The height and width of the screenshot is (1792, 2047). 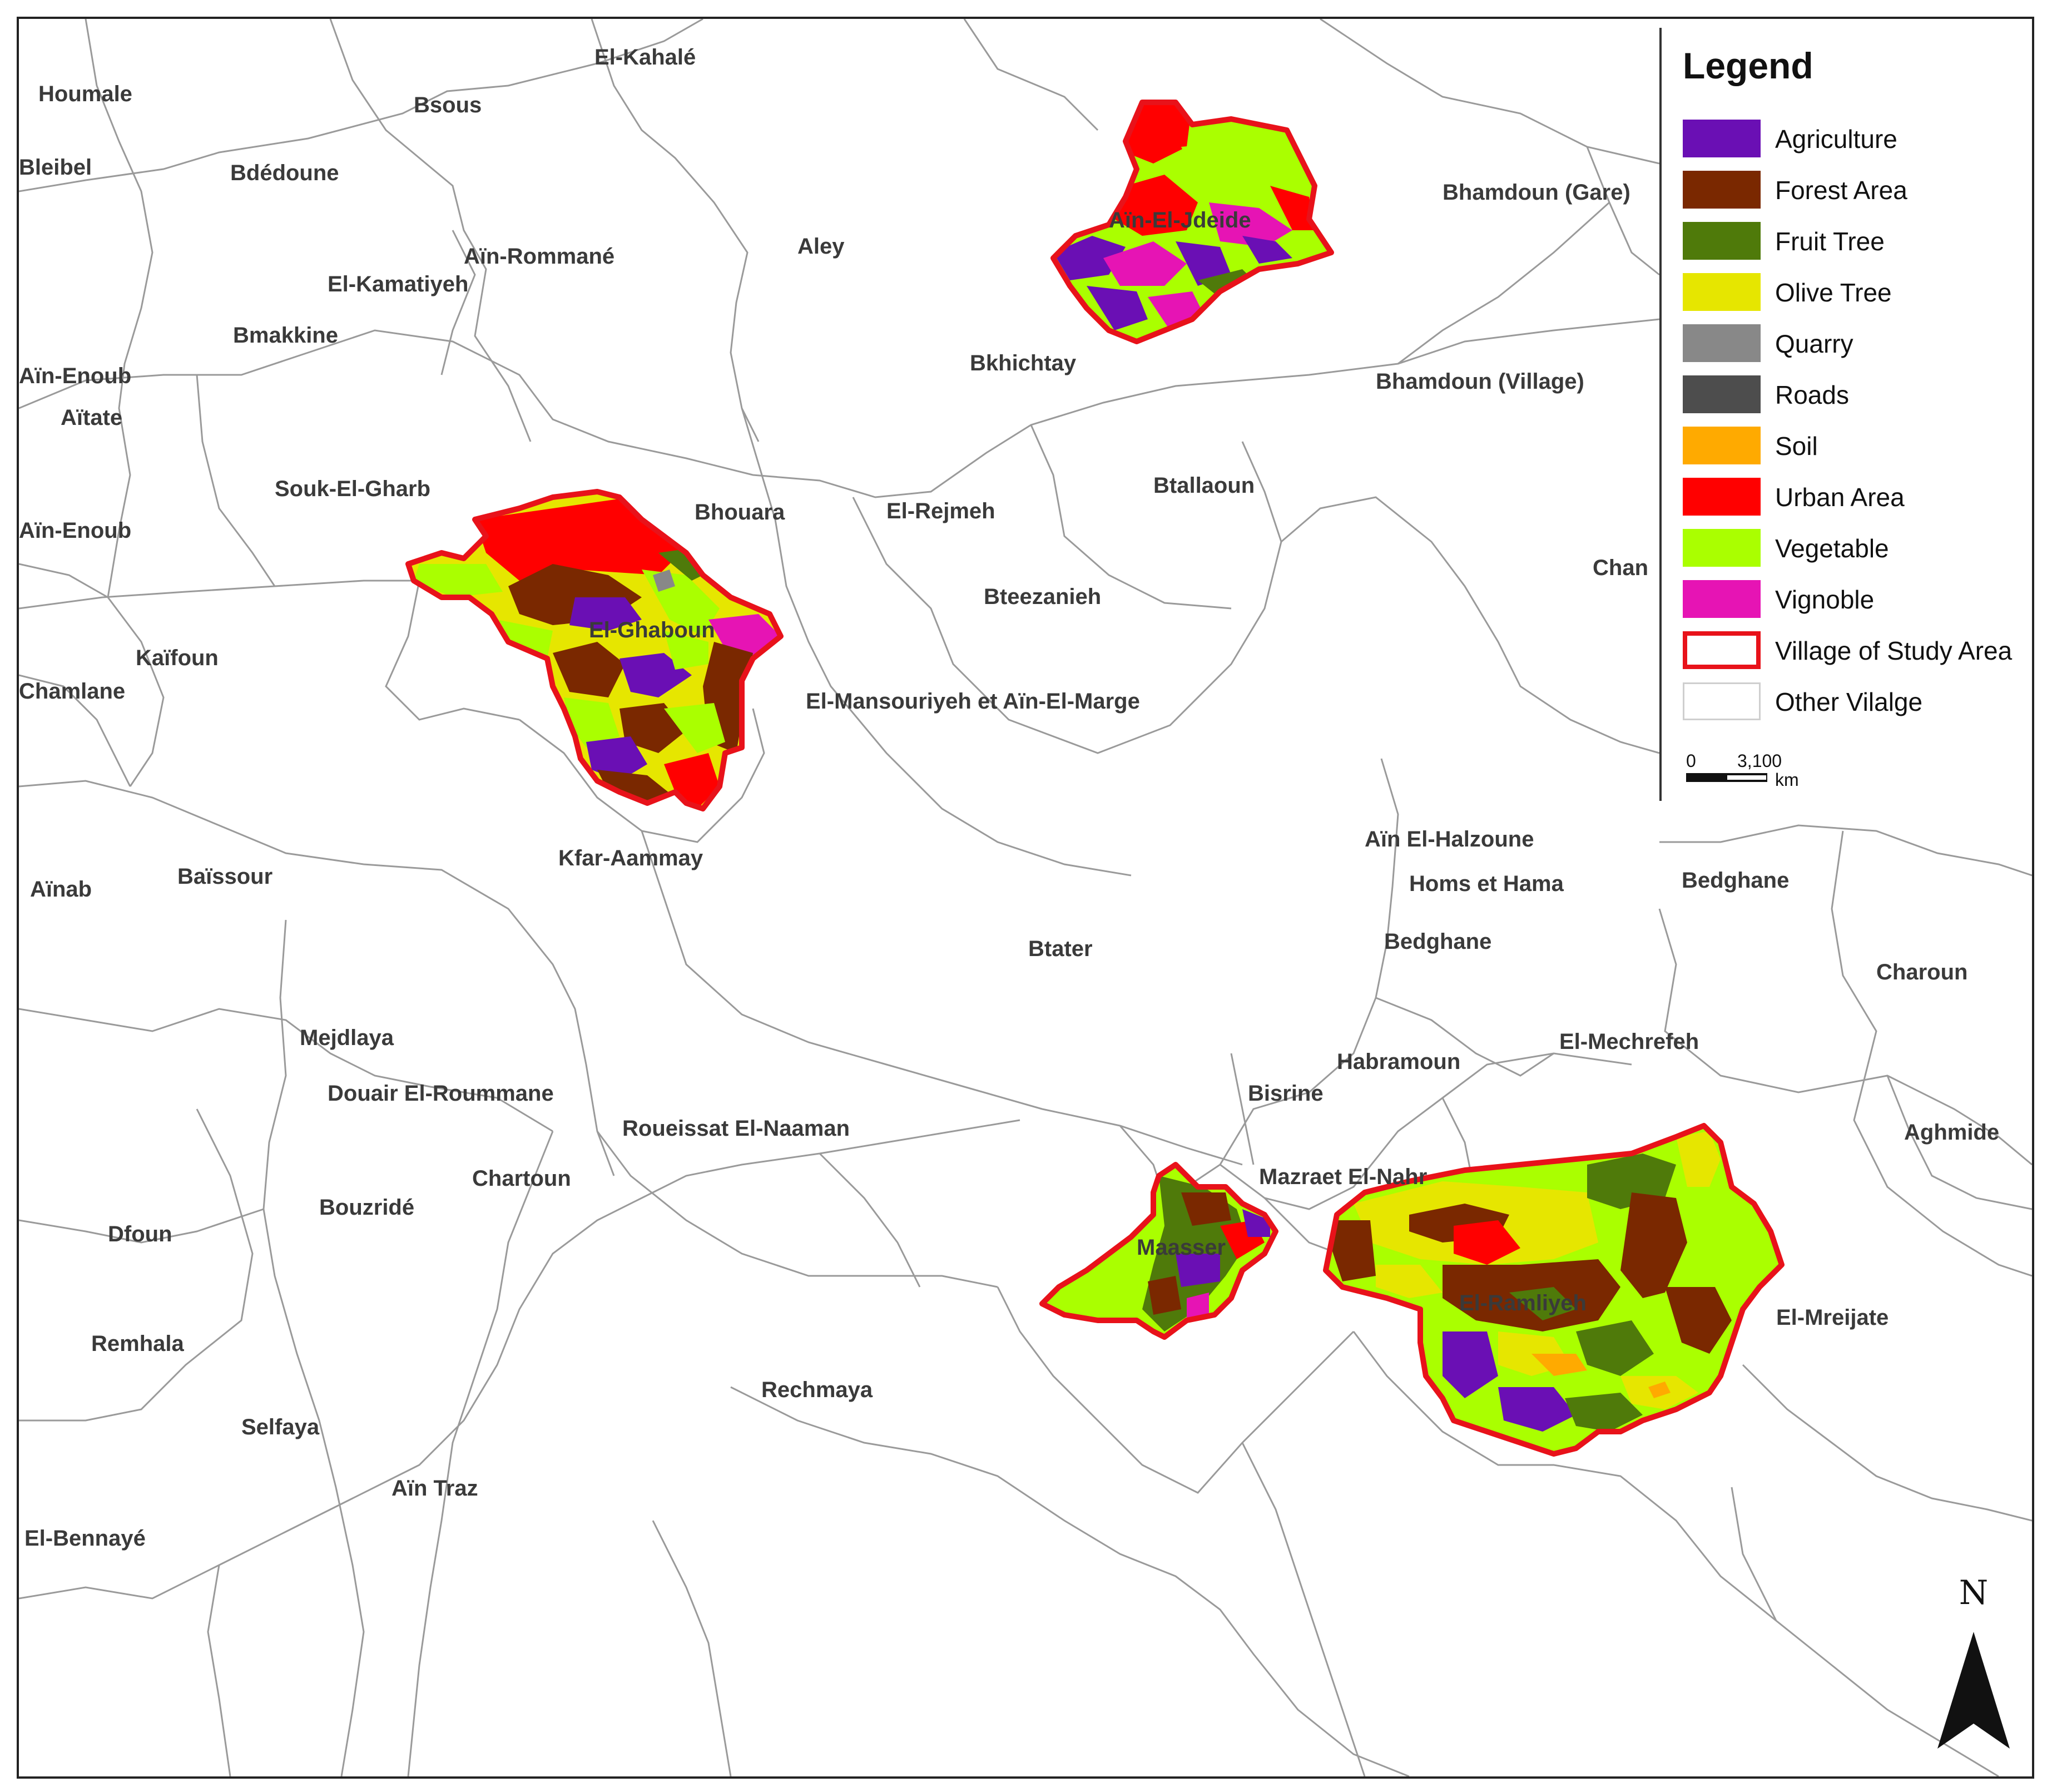 I want to click on legend-item-forest-area: Forest Area, so click(x=1857, y=190).